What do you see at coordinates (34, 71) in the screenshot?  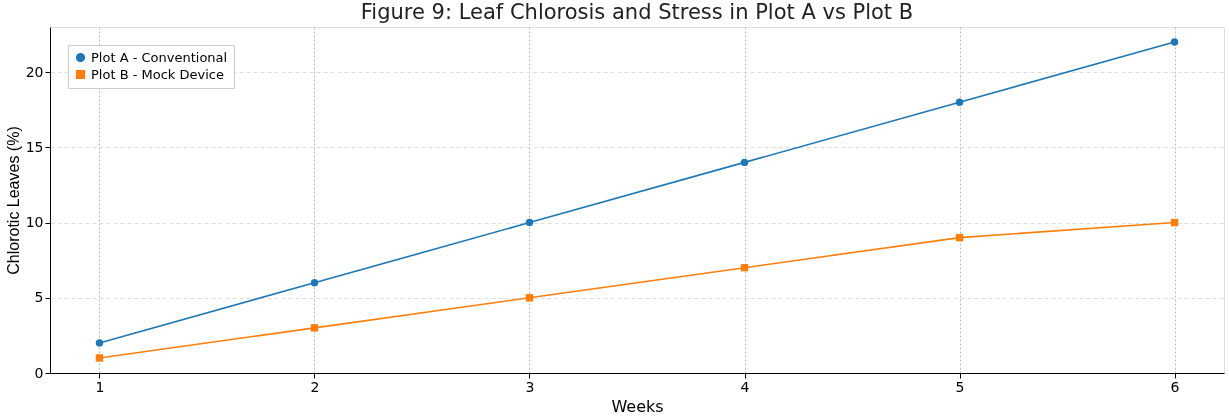 I see `y-tick-label: 20` at bounding box center [34, 71].